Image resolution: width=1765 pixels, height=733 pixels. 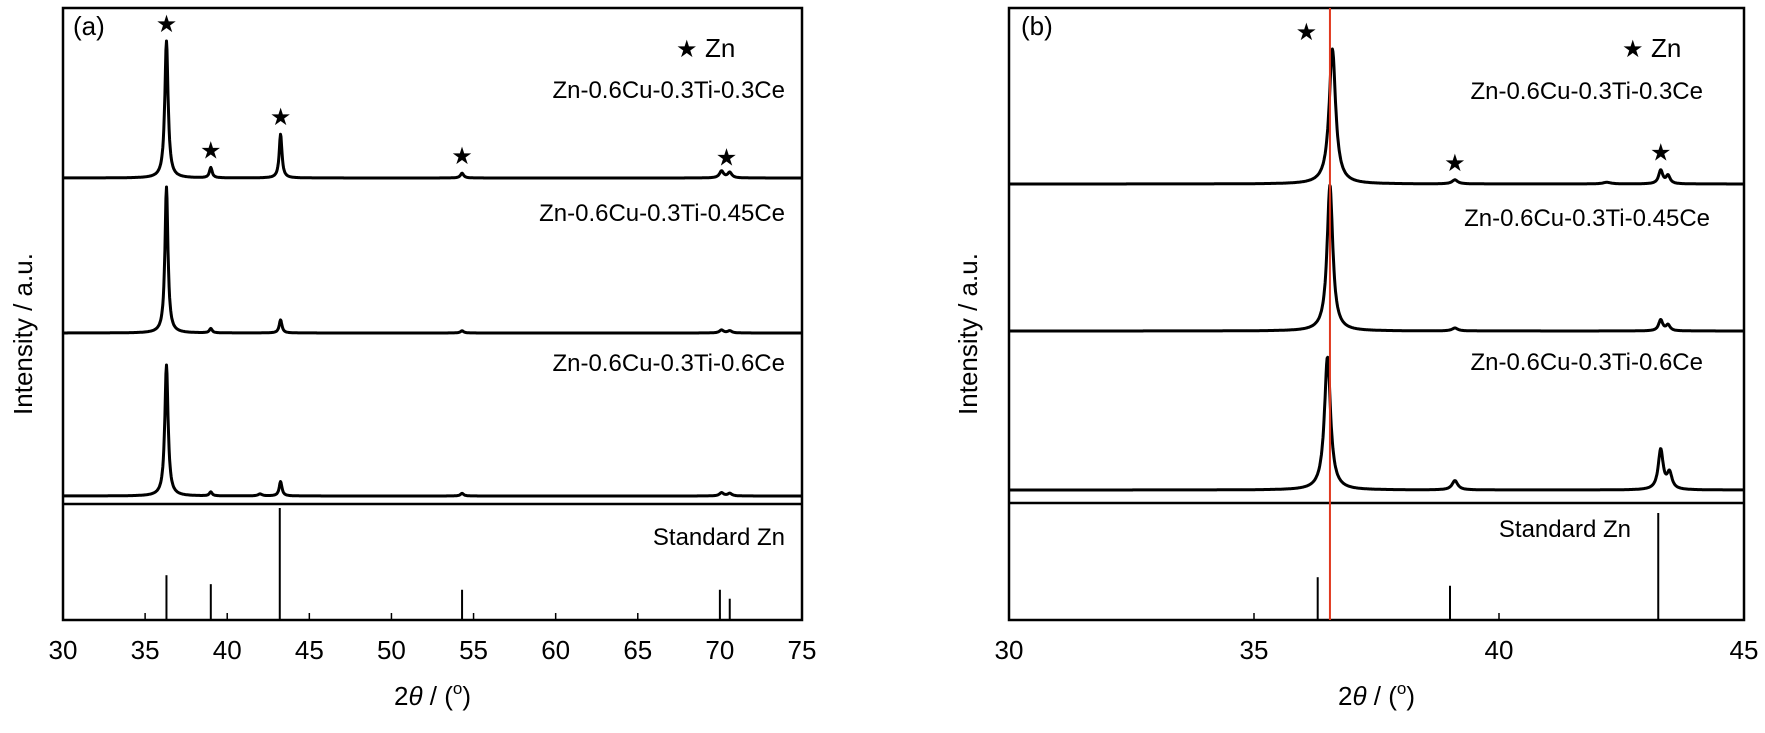 I want to click on x-tick-label: 75, so click(x=802, y=650).